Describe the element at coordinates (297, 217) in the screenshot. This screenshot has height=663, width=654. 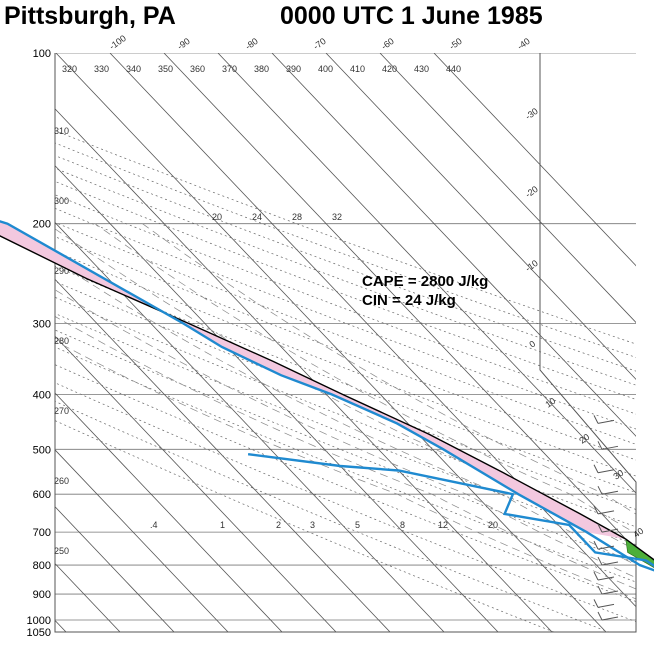
I see `mixing-ratio-label: 28` at that location.